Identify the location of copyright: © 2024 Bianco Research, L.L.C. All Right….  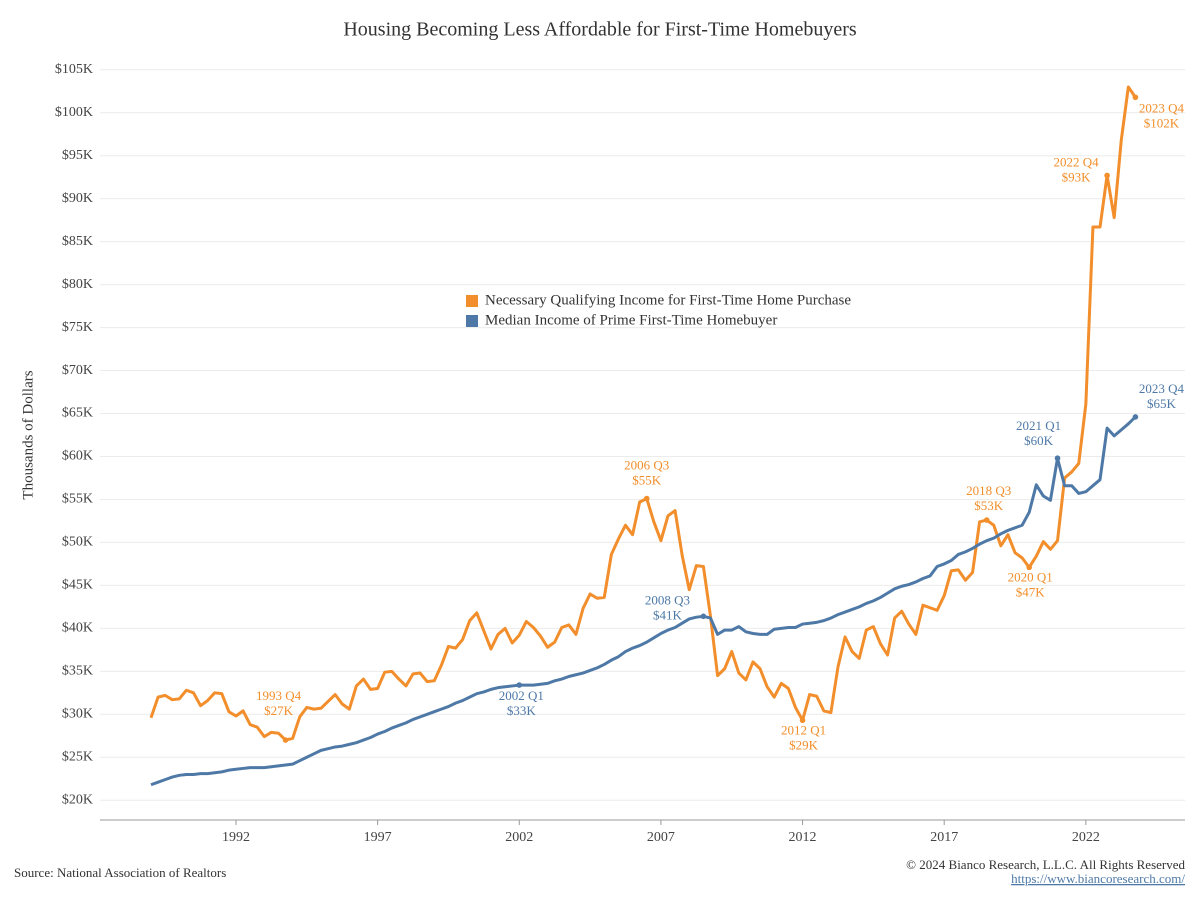
(1045, 864).